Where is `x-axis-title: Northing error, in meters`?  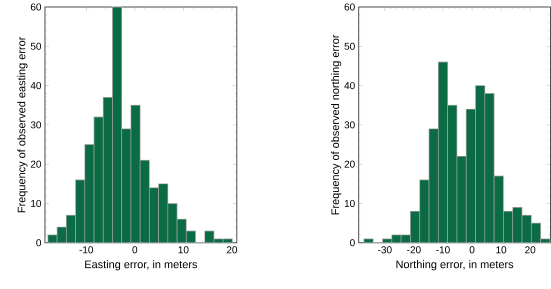 x-axis-title: Northing error, in meters is located at coordinates (455, 265).